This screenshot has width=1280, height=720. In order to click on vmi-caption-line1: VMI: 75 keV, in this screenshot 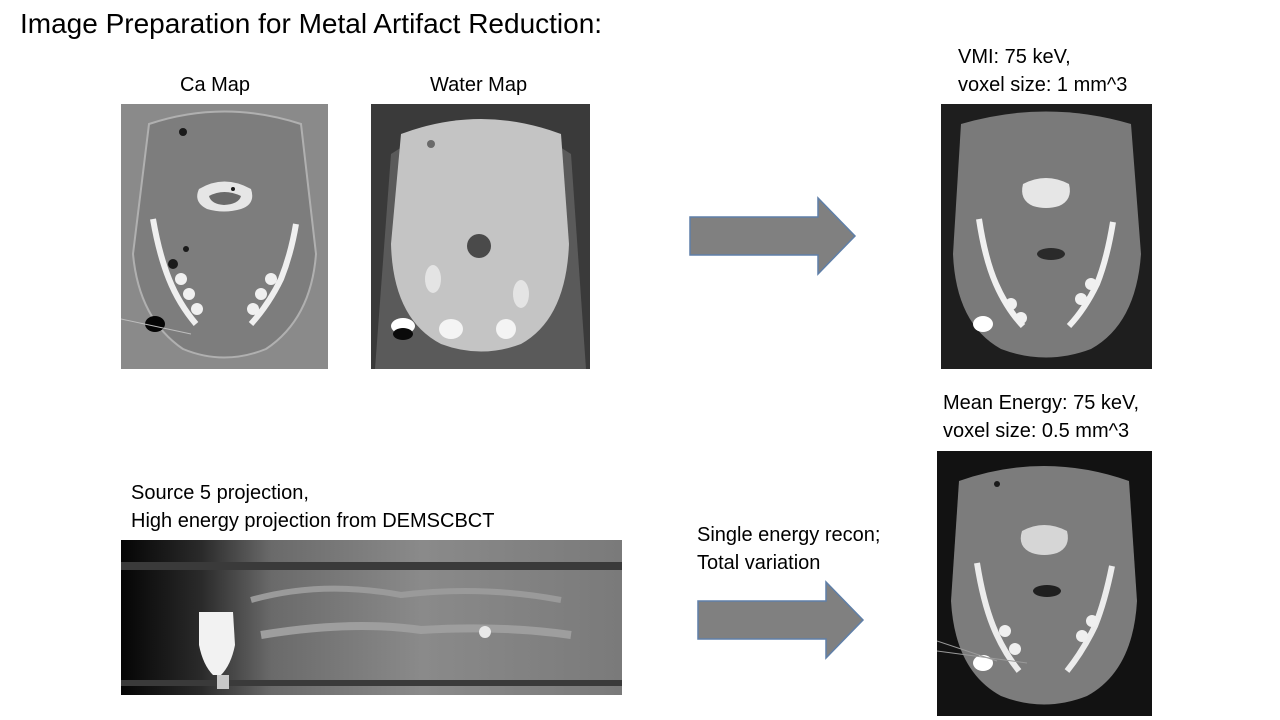, I will do `click(1014, 57)`.